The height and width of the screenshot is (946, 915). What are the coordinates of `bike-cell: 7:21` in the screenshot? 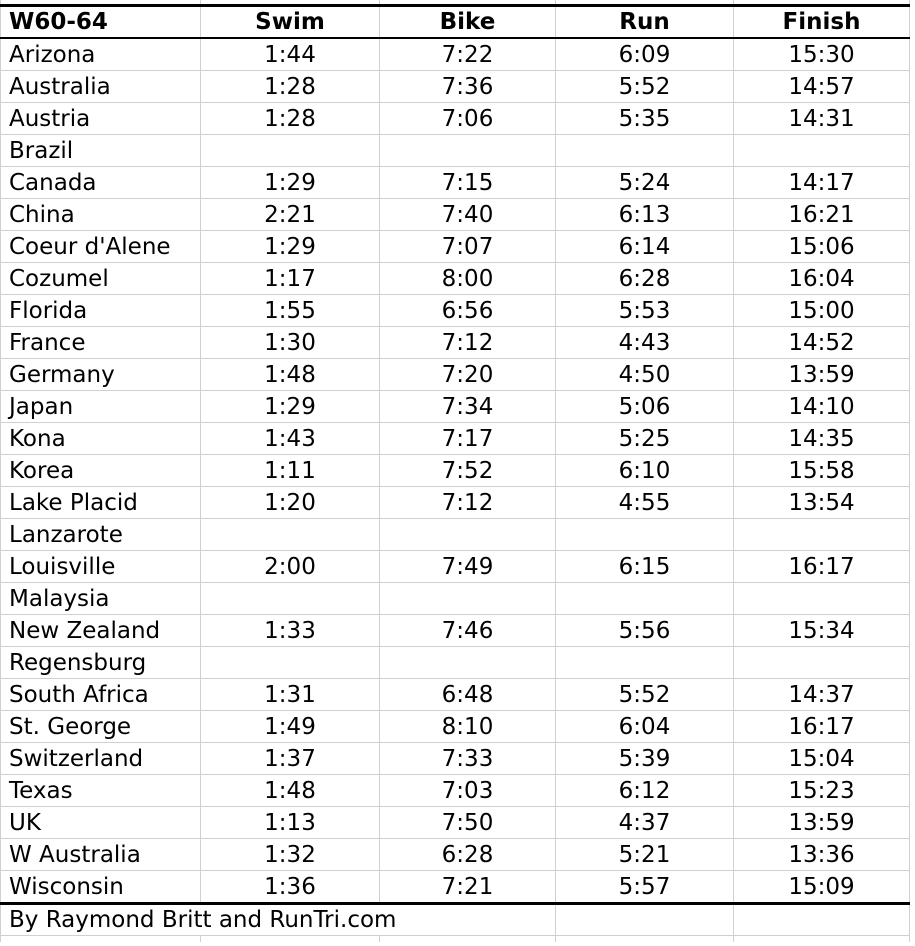 It's located at (467, 887).